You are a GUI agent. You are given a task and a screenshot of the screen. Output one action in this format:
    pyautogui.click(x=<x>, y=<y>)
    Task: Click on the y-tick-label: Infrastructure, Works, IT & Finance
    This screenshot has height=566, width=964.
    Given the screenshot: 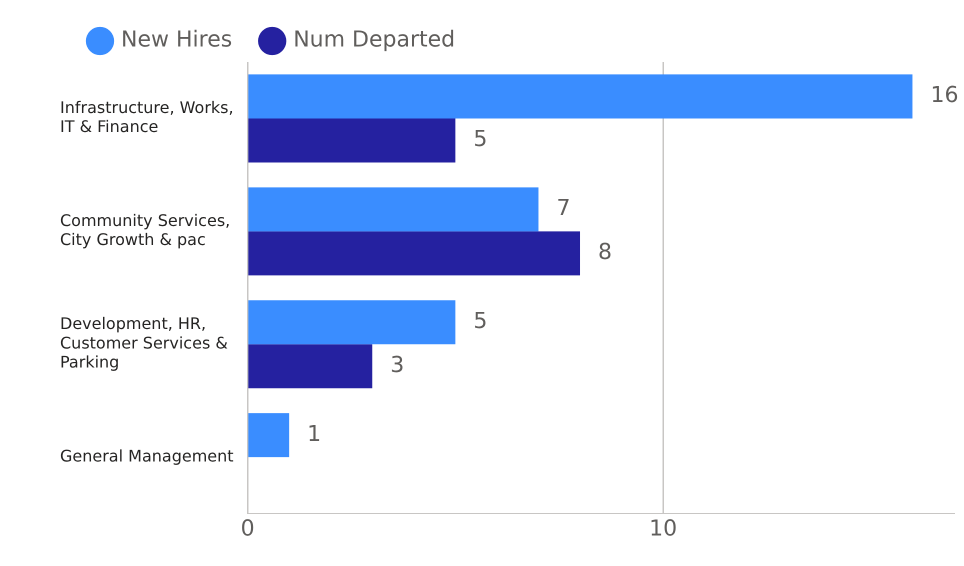 What is the action you would take?
    pyautogui.click(x=147, y=117)
    